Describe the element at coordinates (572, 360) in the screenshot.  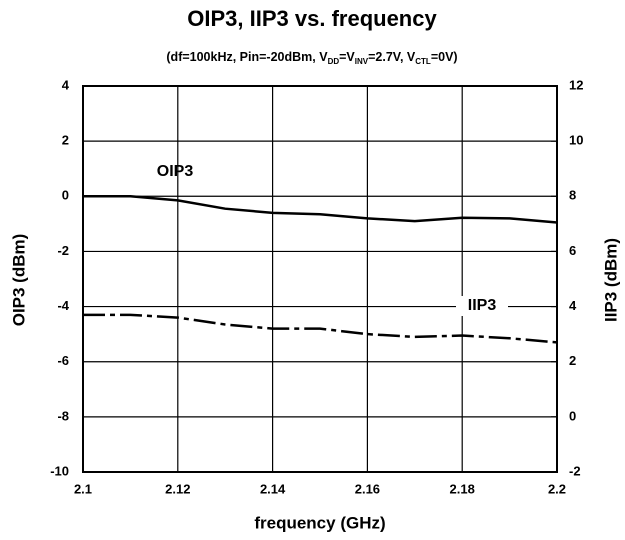
I see `y2-tick-label: 2` at that location.